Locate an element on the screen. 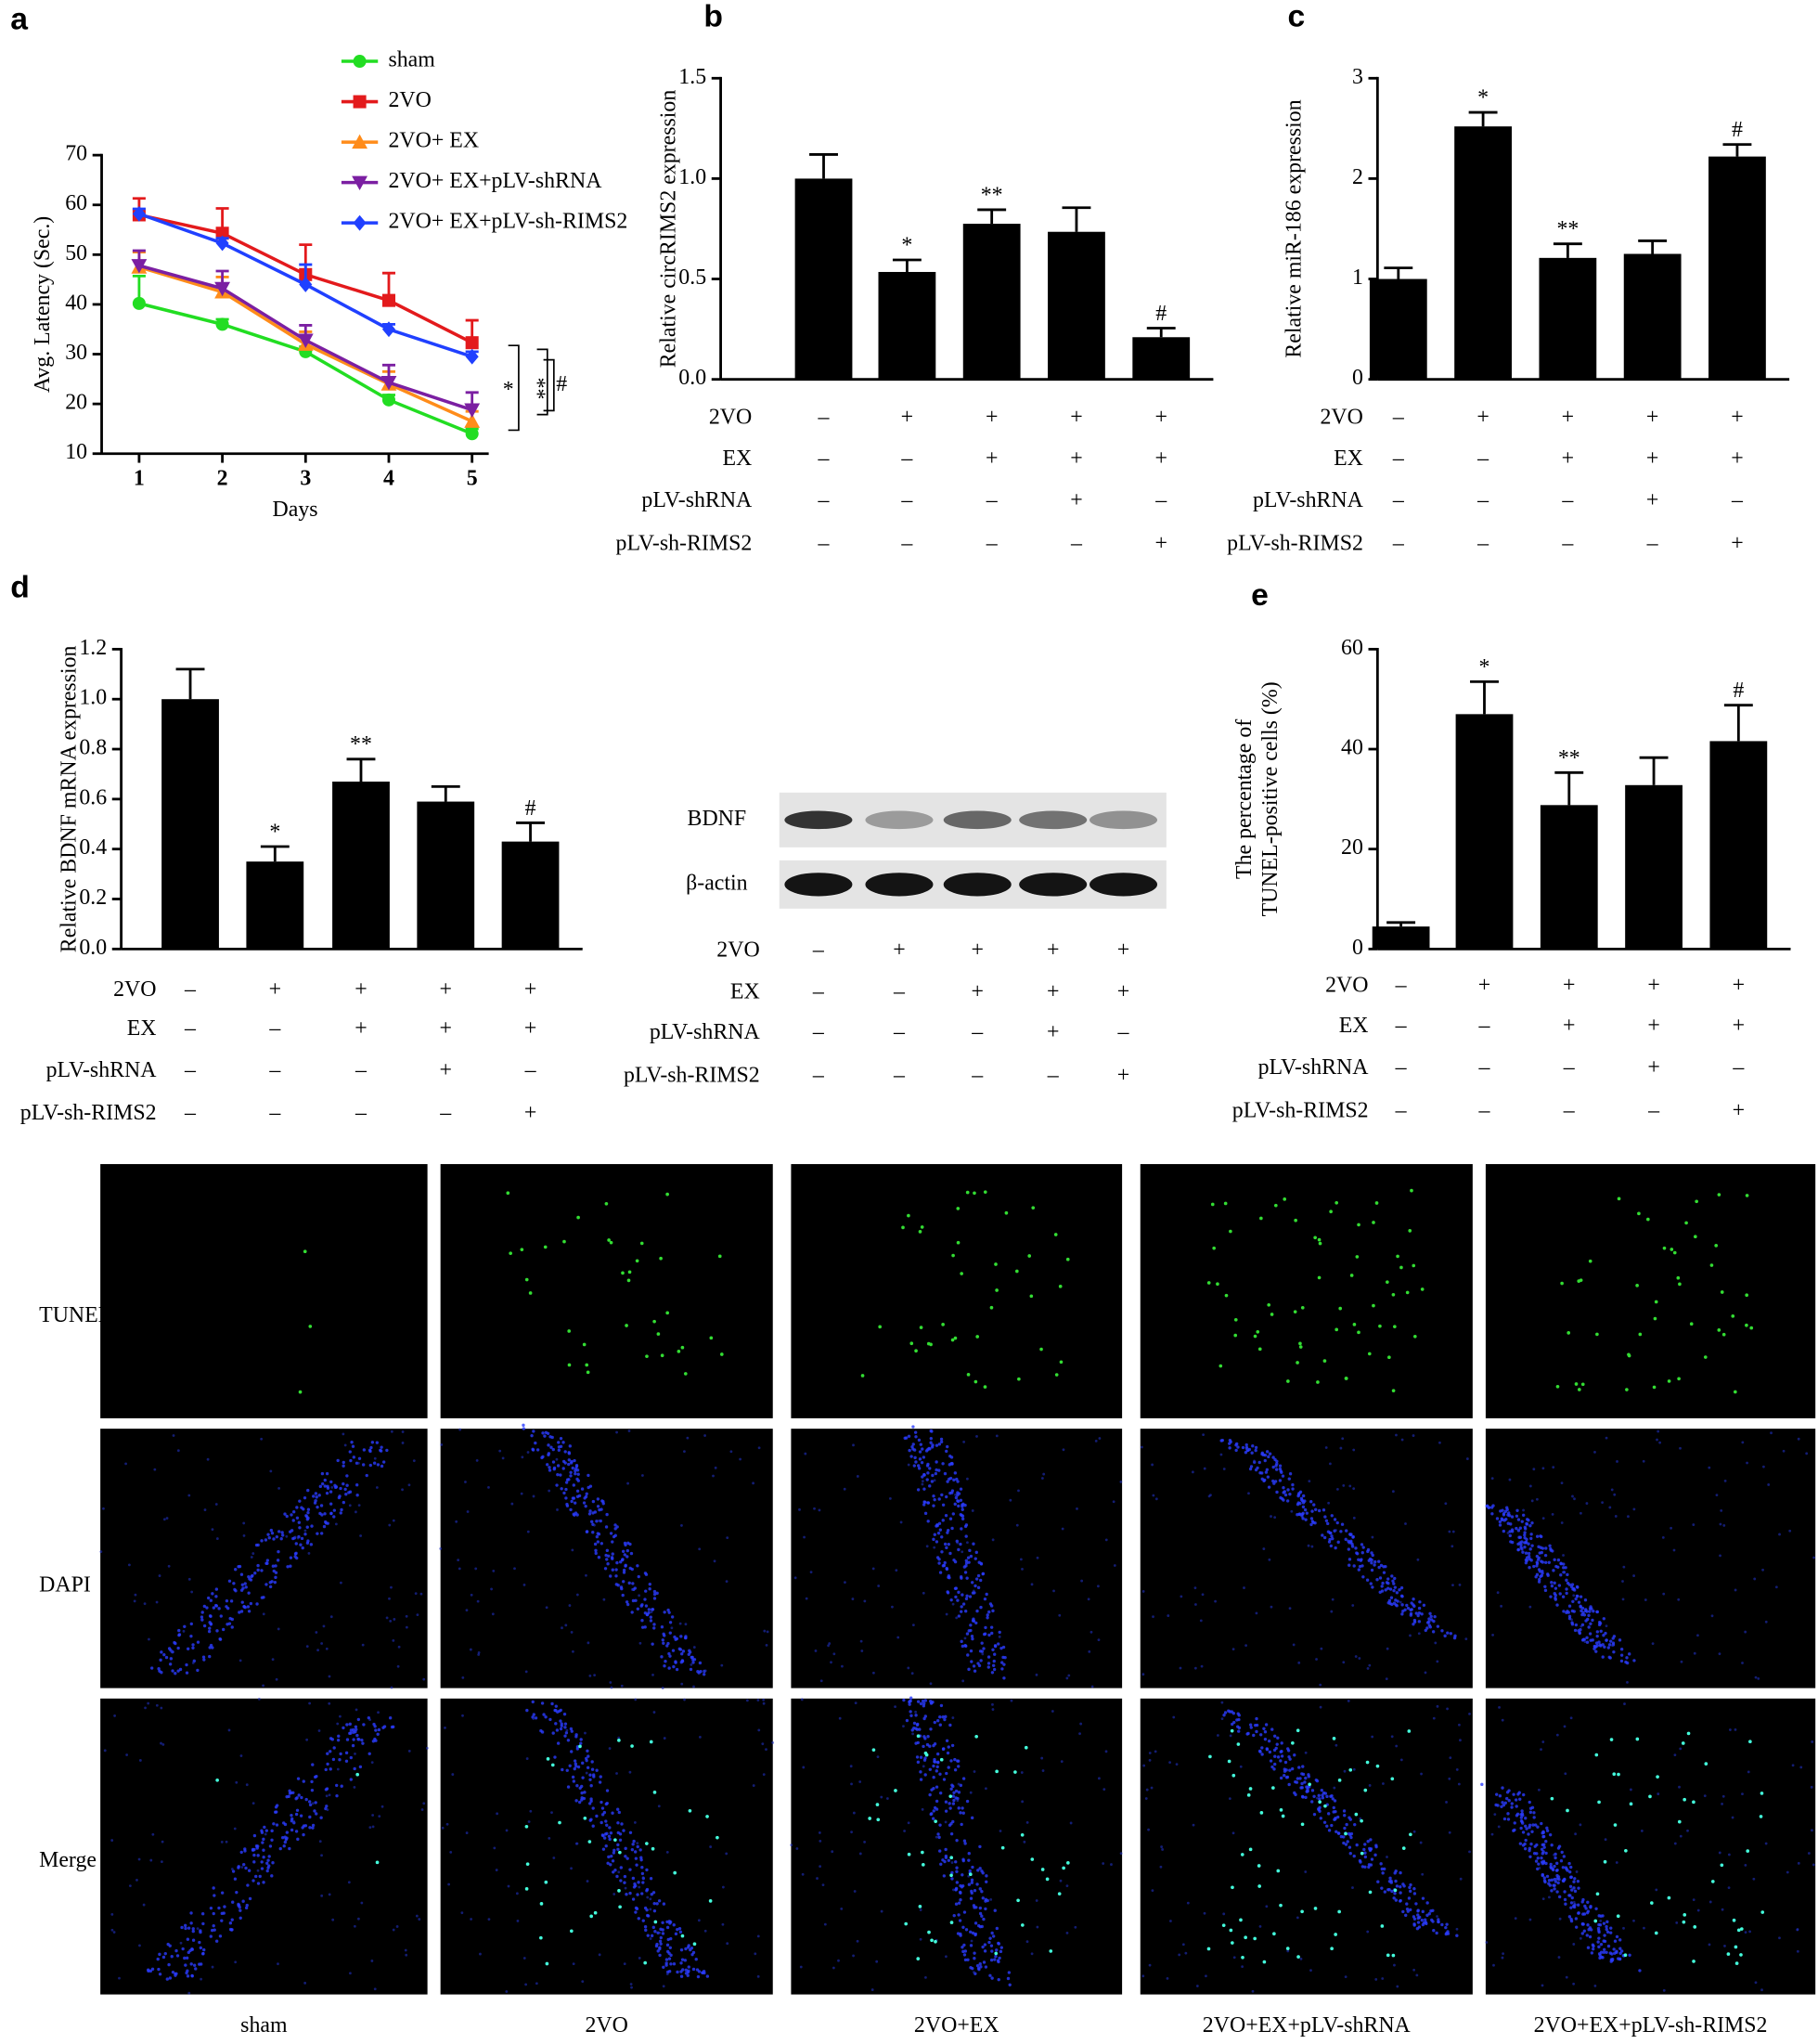 This screenshot has width=1818, height=2044. panel-label: b is located at coordinates (713, 17).